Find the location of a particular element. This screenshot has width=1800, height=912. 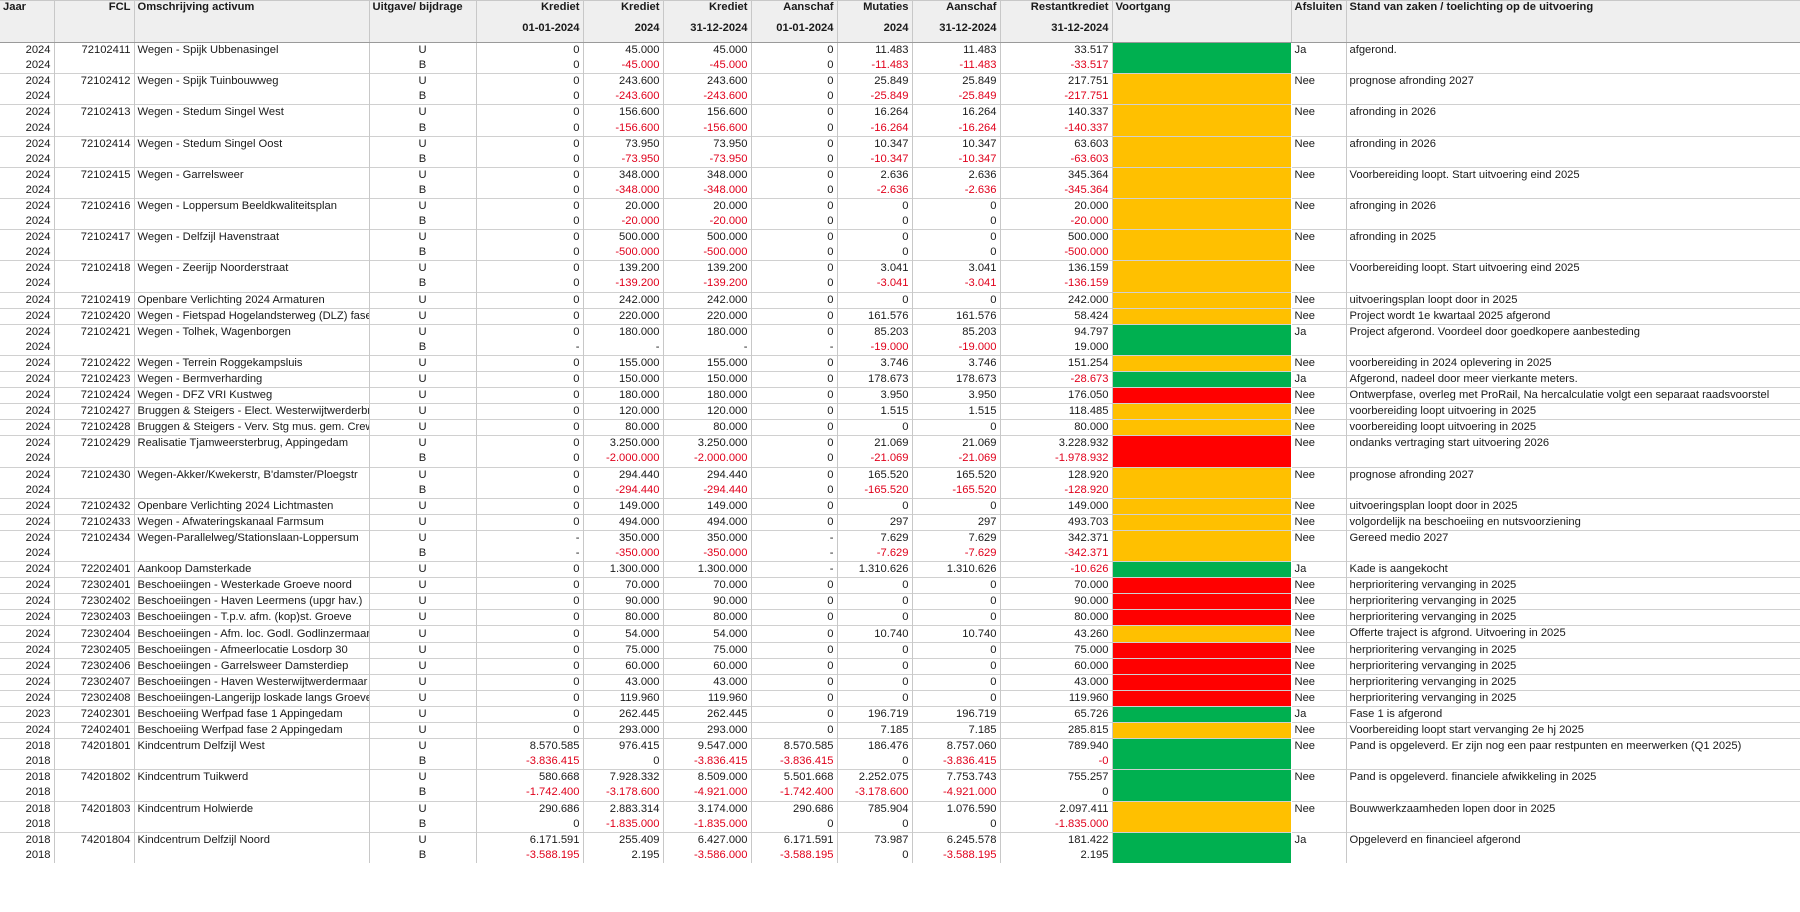

cell-krediet-eind: 293.000 is located at coordinates (707, 730).